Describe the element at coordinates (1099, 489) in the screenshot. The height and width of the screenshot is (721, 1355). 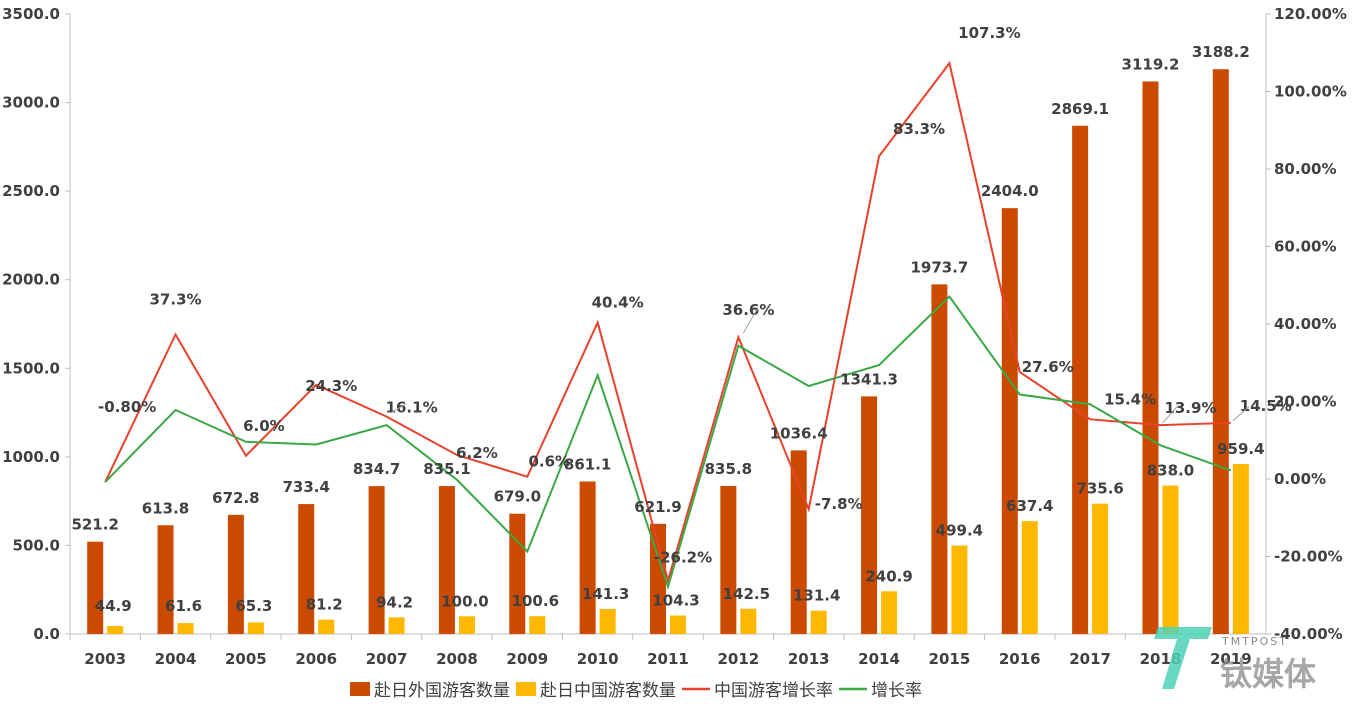
I see `bar-data-label: 735.6` at that location.